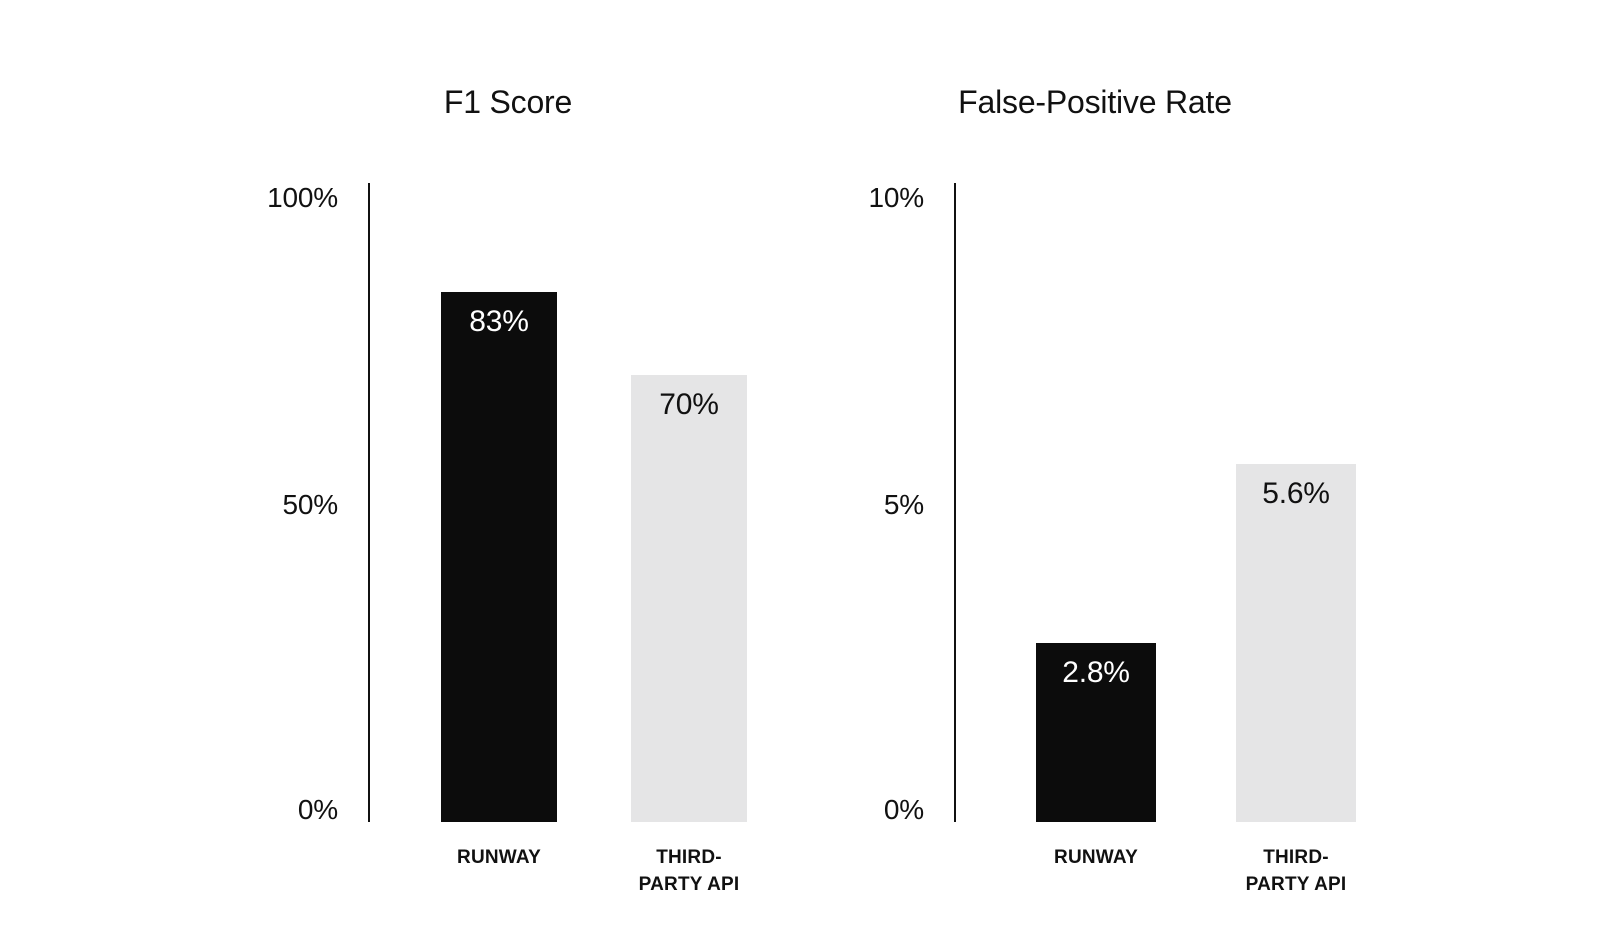  What do you see at coordinates (896, 197) in the screenshot?
I see `y-tick-label: 10%` at bounding box center [896, 197].